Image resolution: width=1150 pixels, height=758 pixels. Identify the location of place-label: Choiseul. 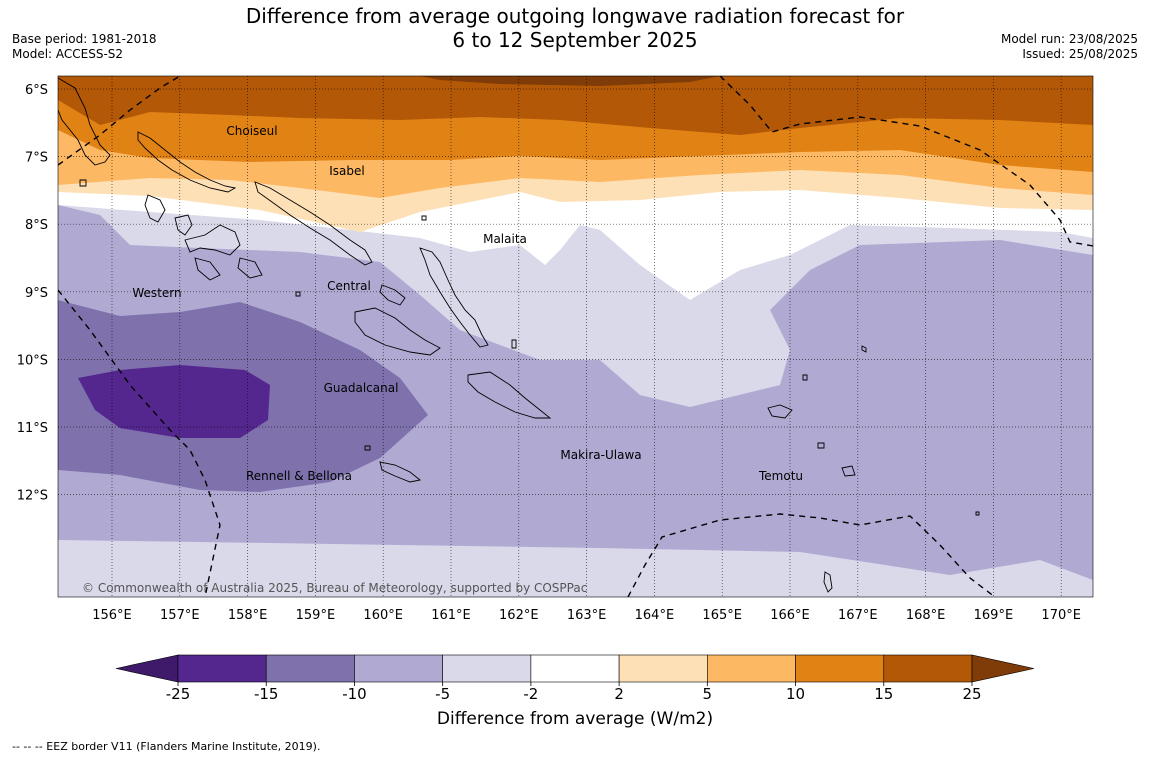
(251, 131).